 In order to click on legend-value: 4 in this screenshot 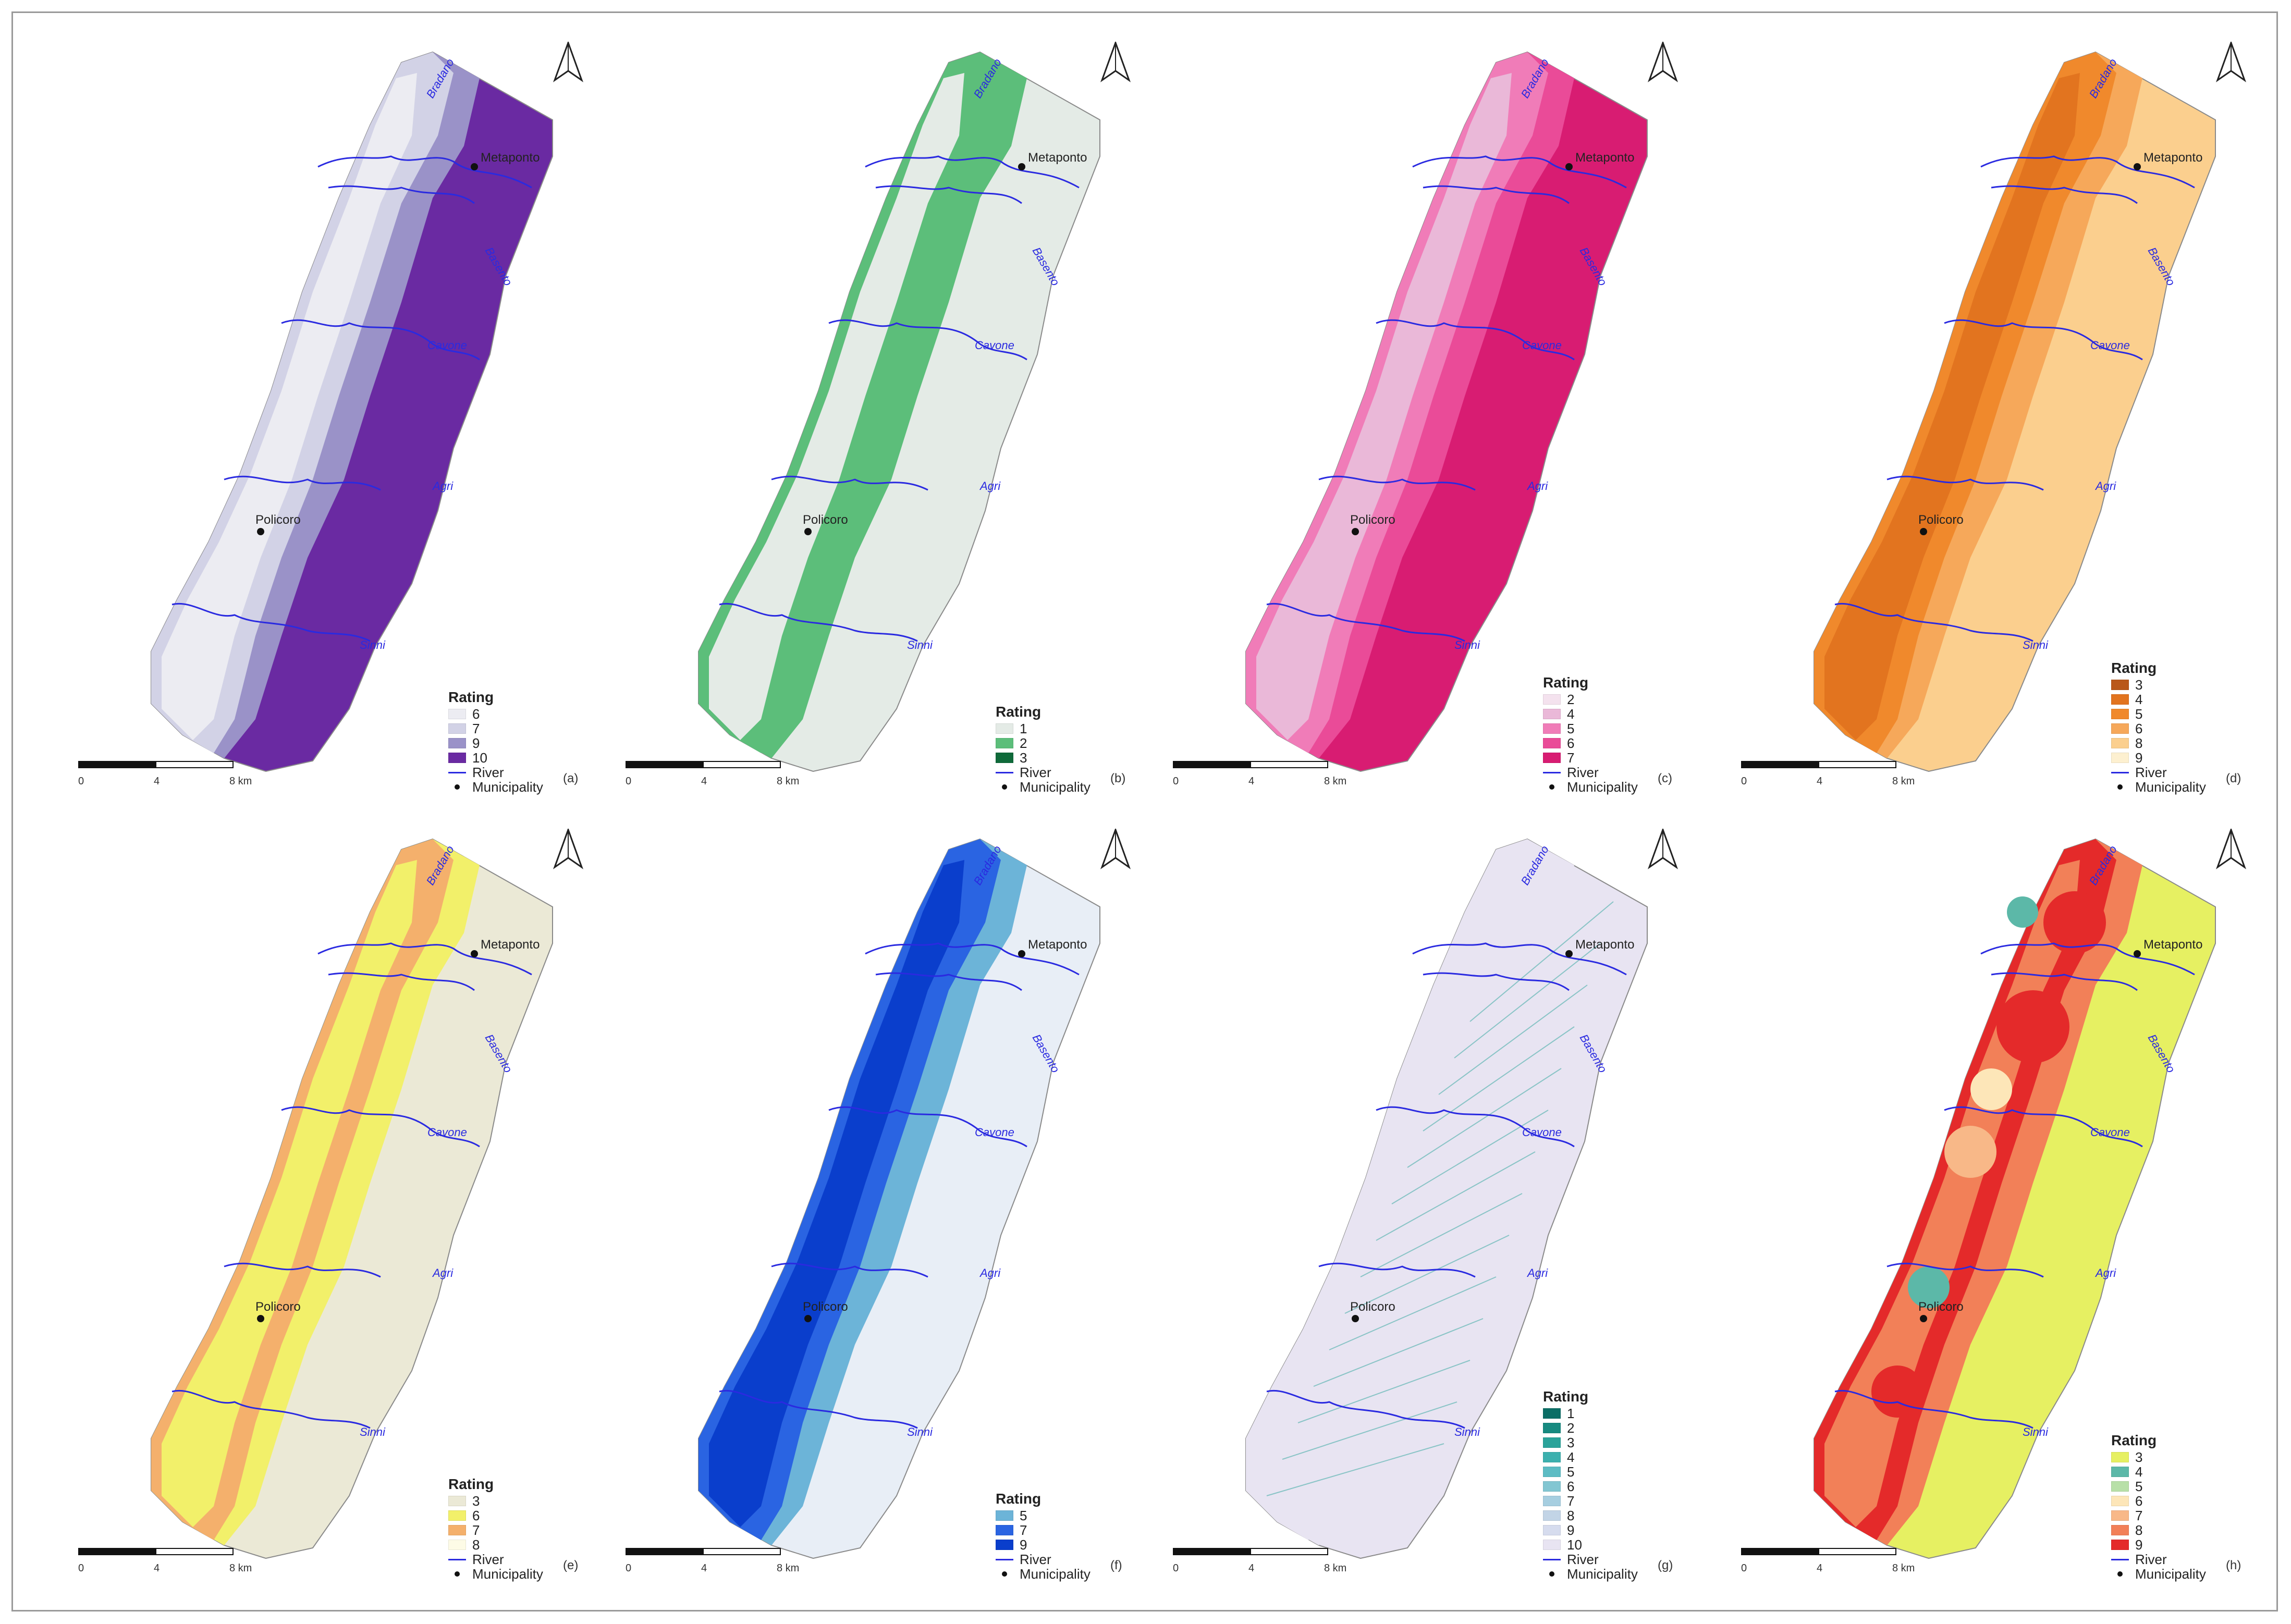, I will do `click(2139, 700)`.